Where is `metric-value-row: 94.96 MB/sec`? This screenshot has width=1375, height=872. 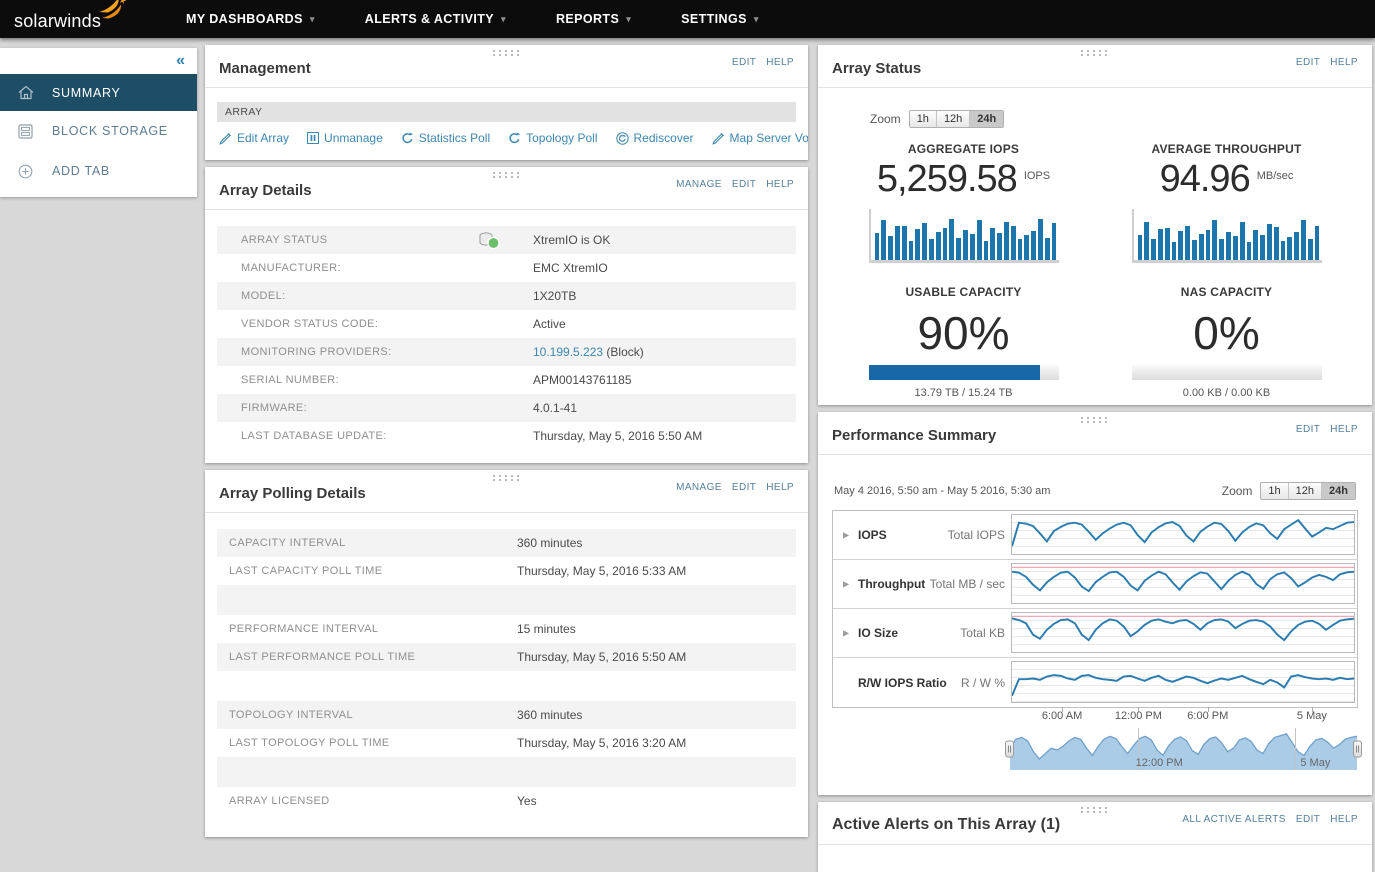 metric-value-row: 94.96 MB/sec is located at coordinates (1226, 179).